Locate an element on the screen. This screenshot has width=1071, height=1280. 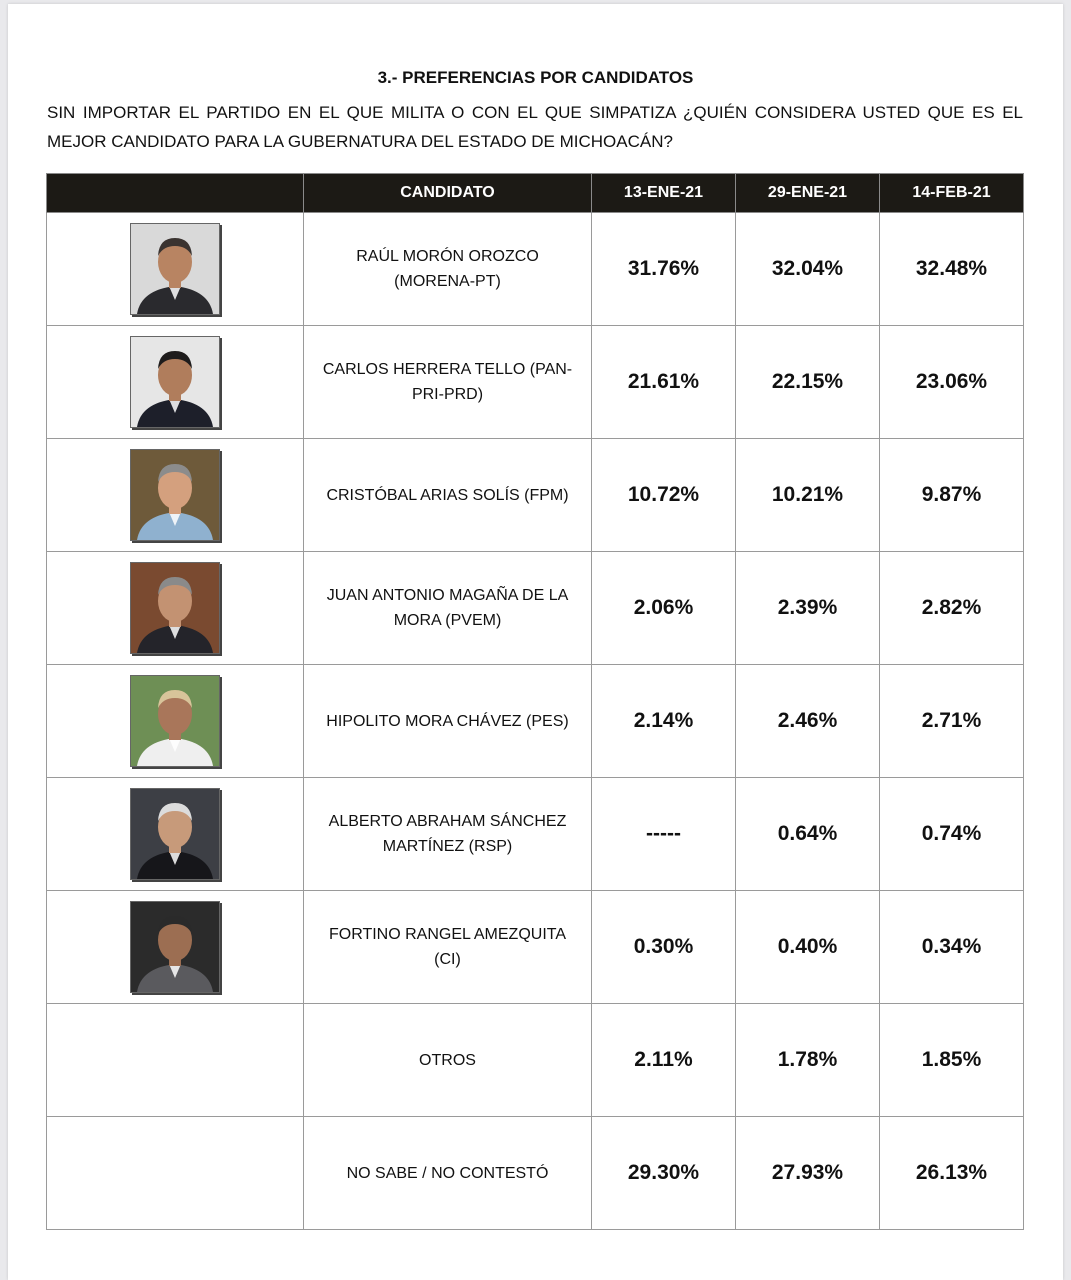
candidate-photo-sanchez is located at coordinates (175, 834).